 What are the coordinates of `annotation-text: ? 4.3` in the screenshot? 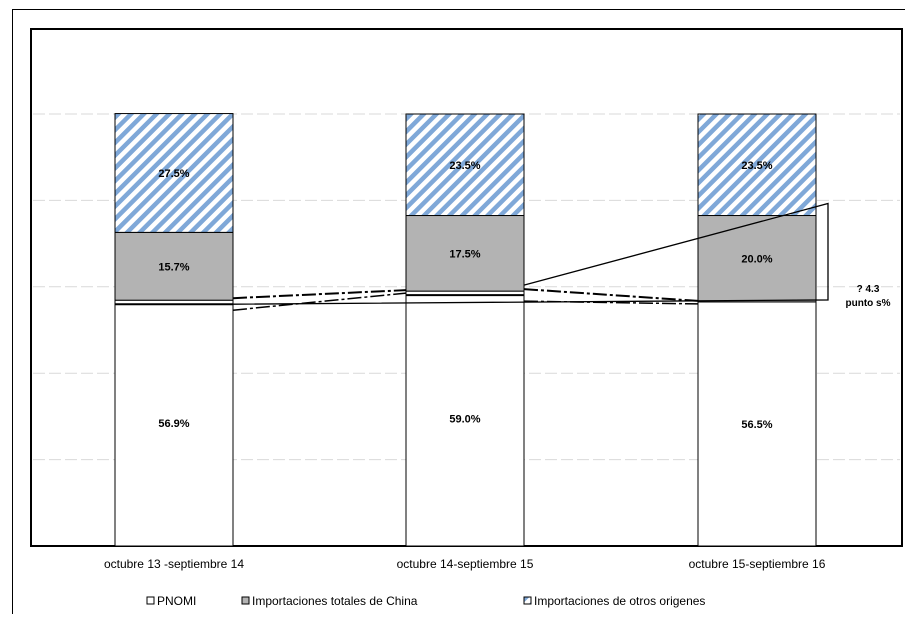 It's located at (868, 289).